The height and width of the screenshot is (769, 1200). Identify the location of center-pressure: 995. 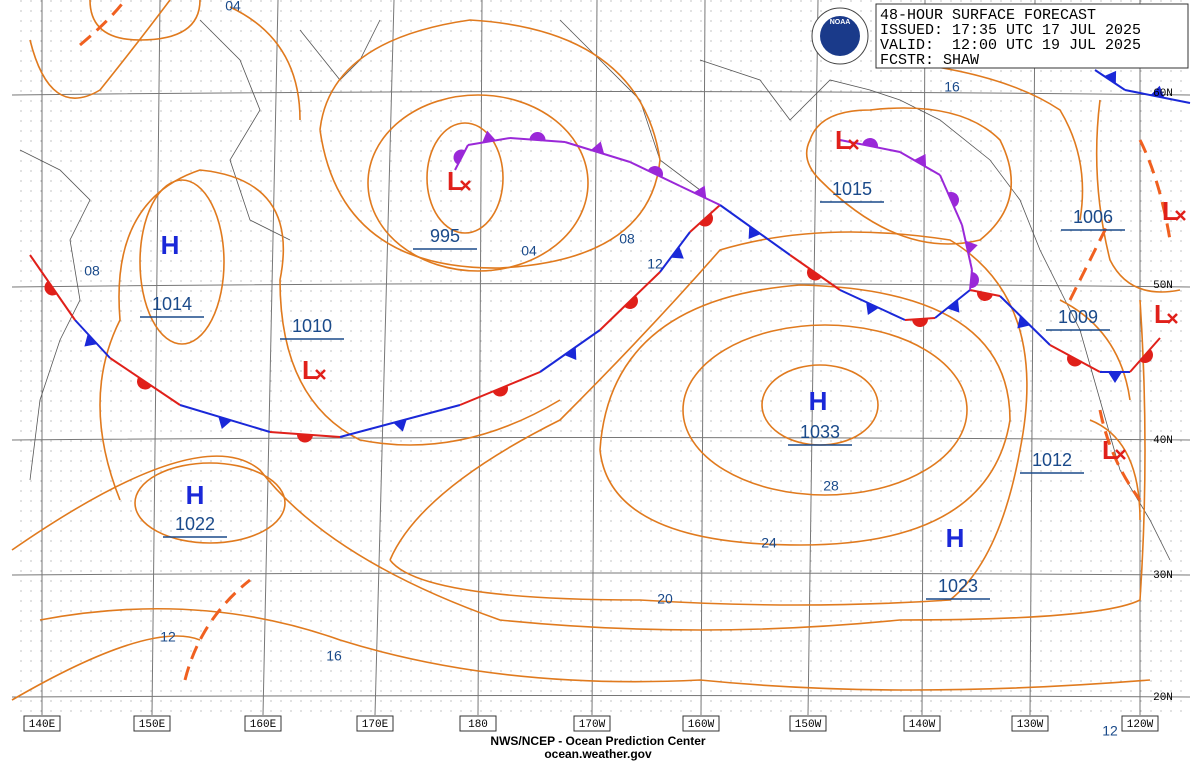
(445, 236).